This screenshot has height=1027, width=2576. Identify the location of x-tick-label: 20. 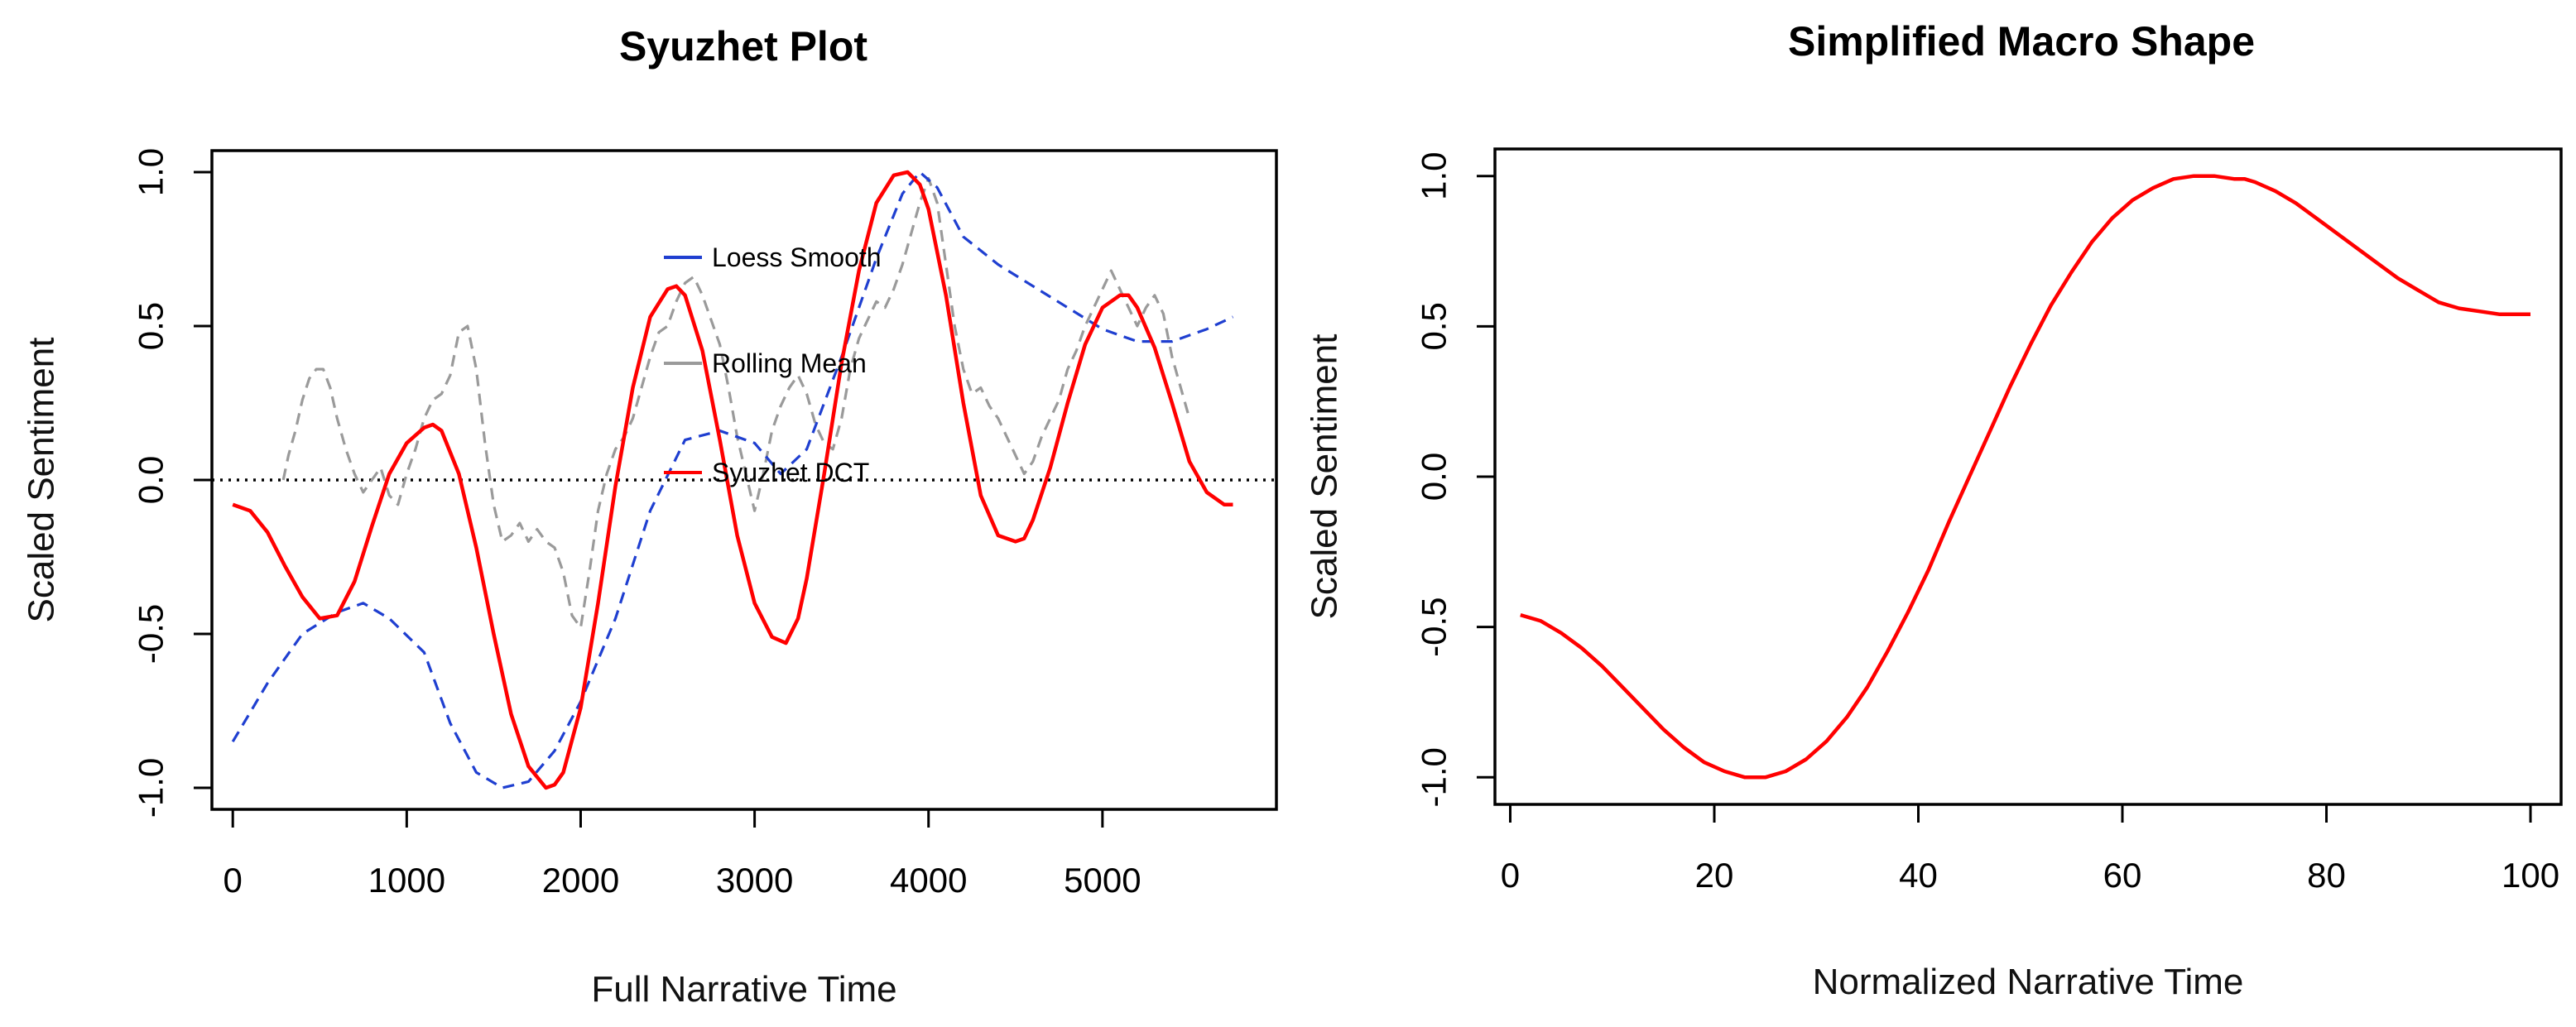
(1714, 875).